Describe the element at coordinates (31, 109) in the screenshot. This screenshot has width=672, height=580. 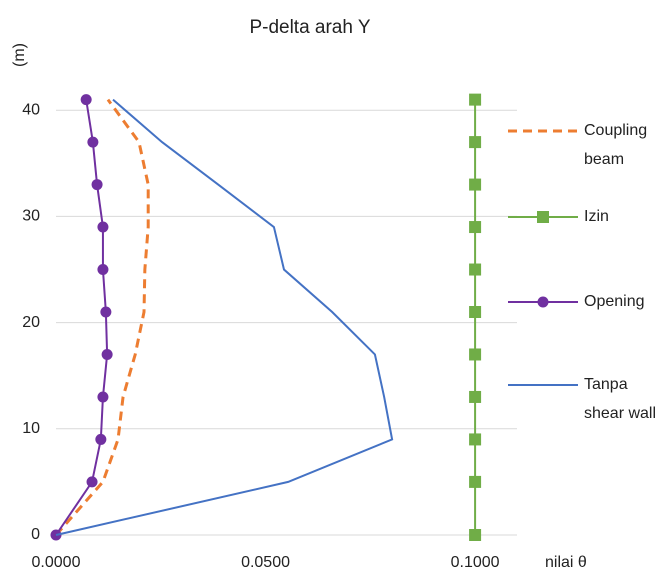
I see `y-tick-label: 40` at that location.